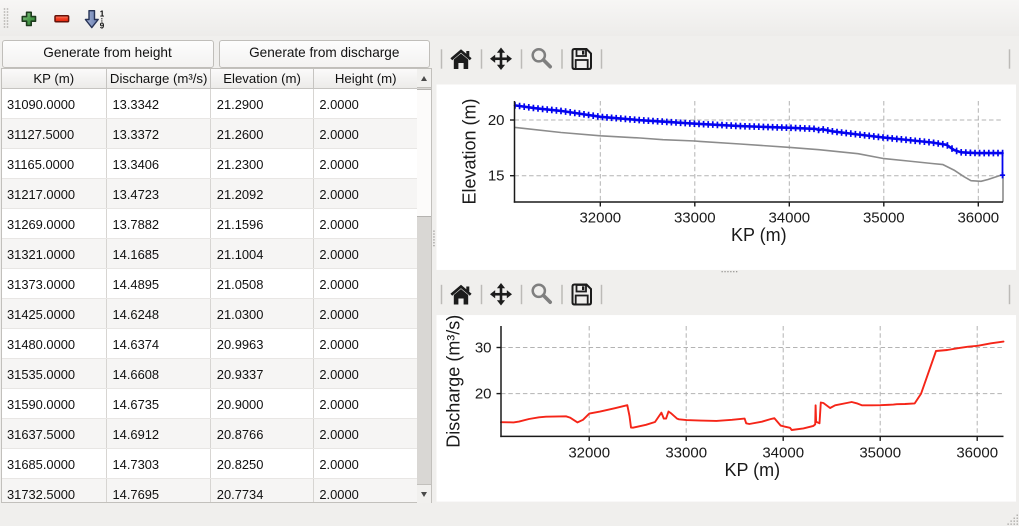 The image size is (1019, 526). I want to click on svg-text: 15, so click(496, 176).